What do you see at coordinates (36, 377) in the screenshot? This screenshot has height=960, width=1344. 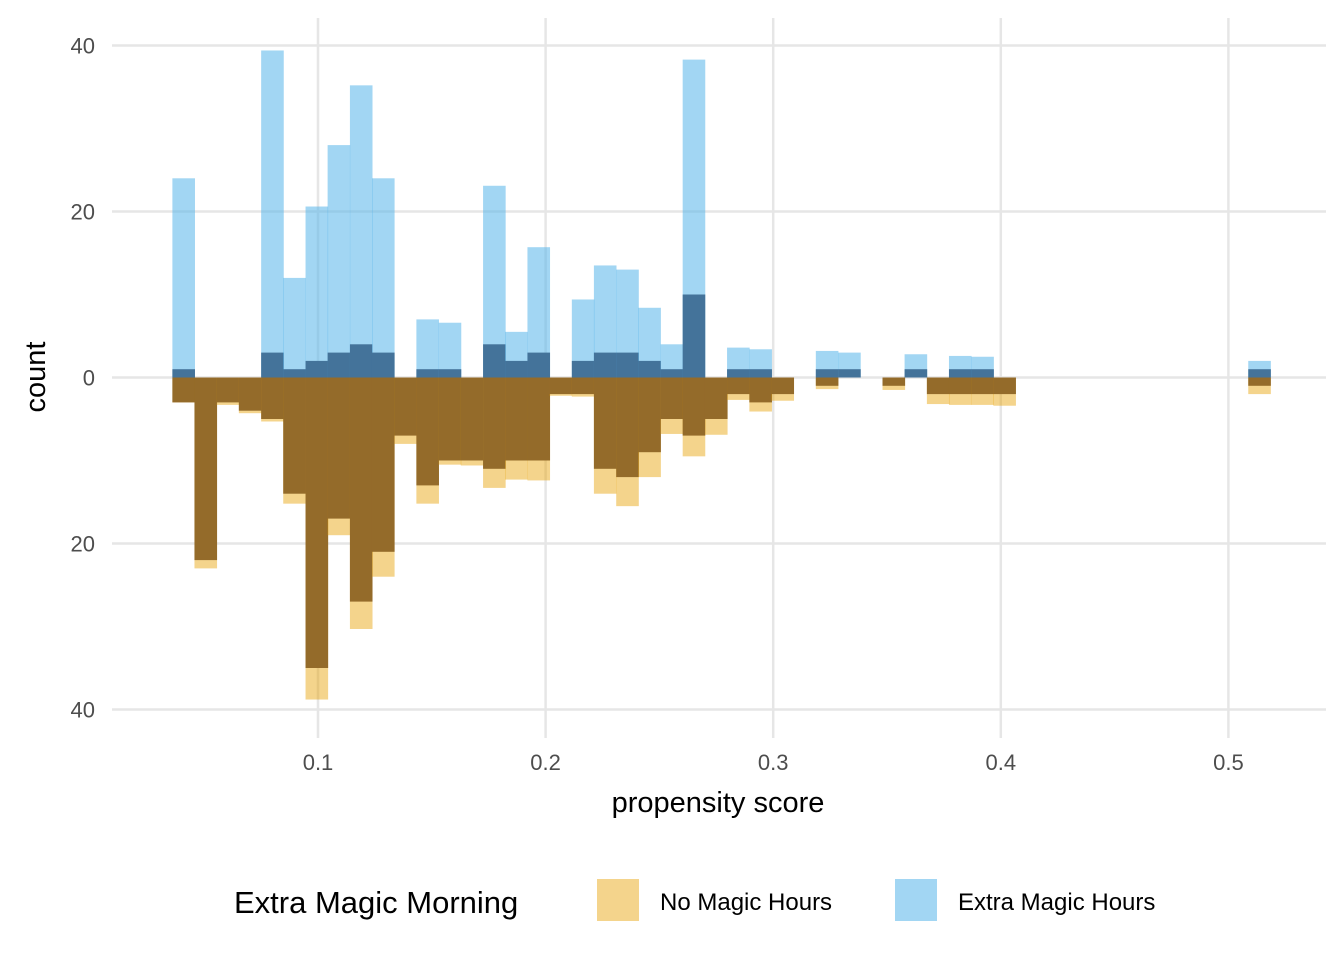 I see `y-axis-title: count` at bounding box center [36, 377].